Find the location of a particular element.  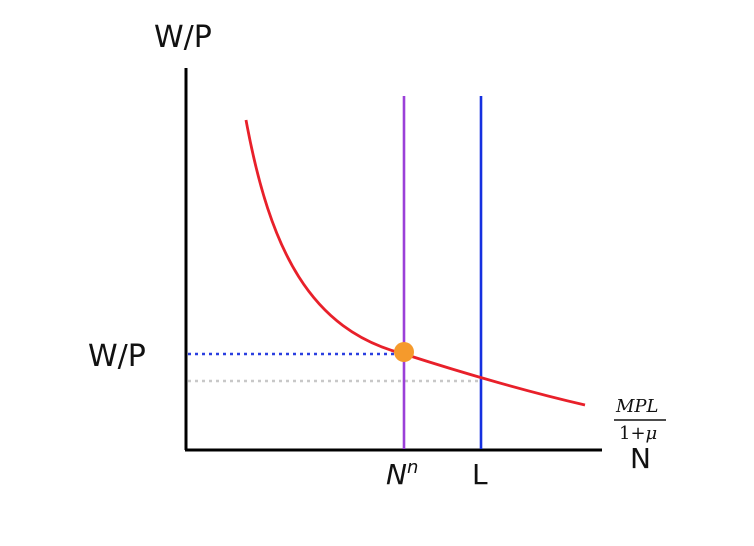

curve-label-denominator: 1+μ is located at coordinates (638, 433).